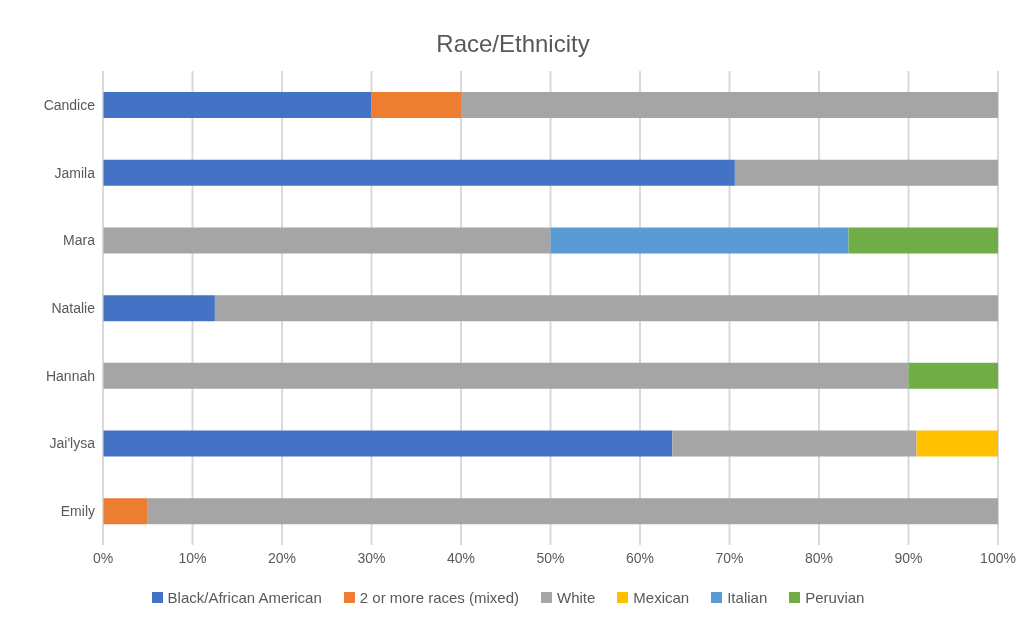 The height and width of the screenshot is (631, 1026). Describe the element at coordinates (72, 443) in the screenshot. I see `y-tick-label: Jai'lysa` at that location.